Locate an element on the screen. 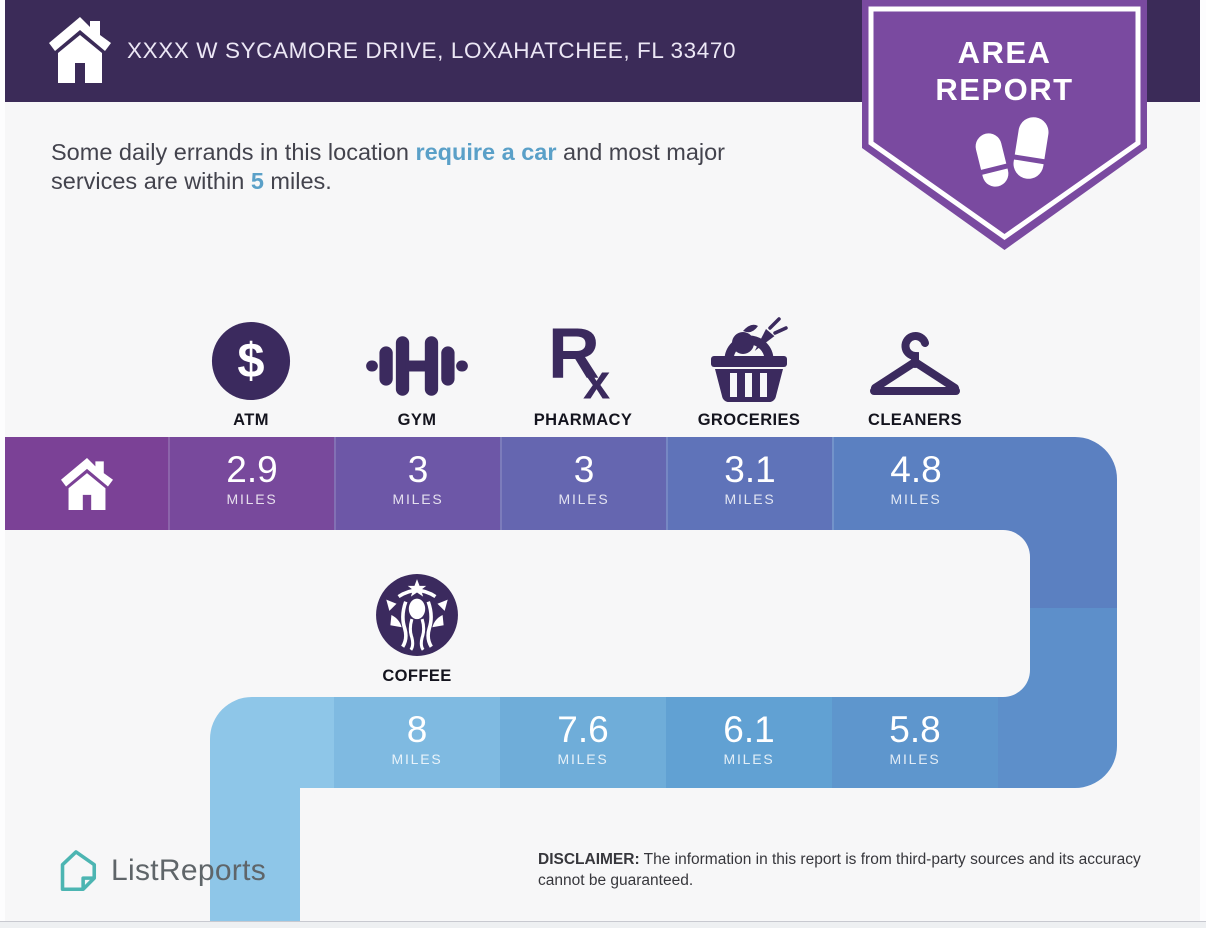 This screenshot has height=928, width=1206. distance-segment: 3.1 MILES is located at coordinates (749, 483).